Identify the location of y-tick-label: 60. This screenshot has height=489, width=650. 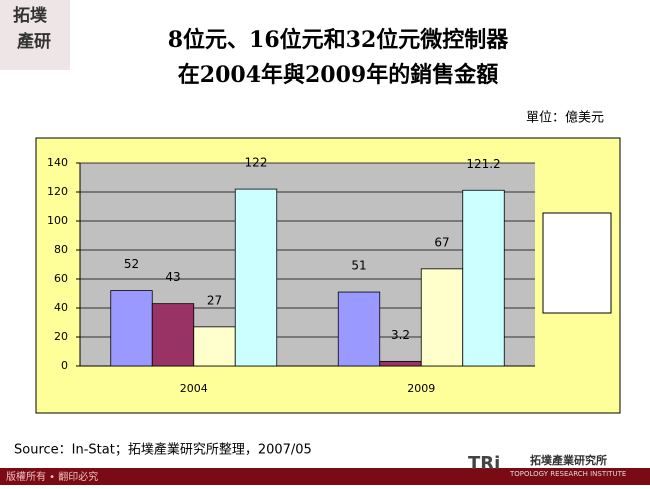
(61, 278).